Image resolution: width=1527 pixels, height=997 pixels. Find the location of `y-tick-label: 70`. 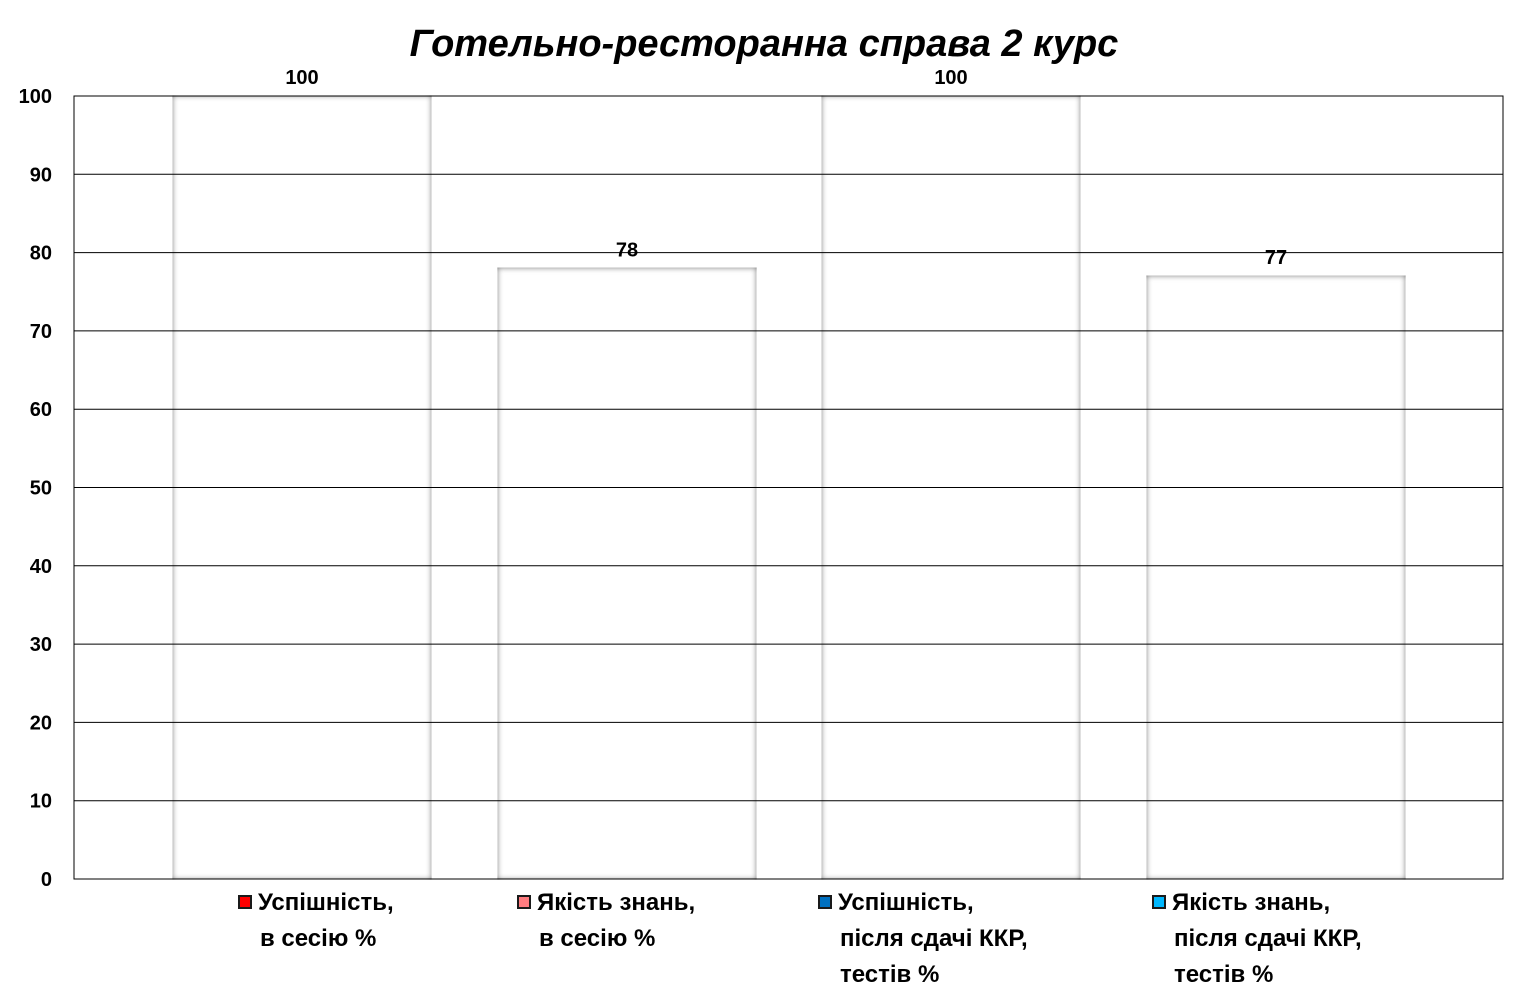

y-tick-label: 70 is located at coordinates (41, 332).